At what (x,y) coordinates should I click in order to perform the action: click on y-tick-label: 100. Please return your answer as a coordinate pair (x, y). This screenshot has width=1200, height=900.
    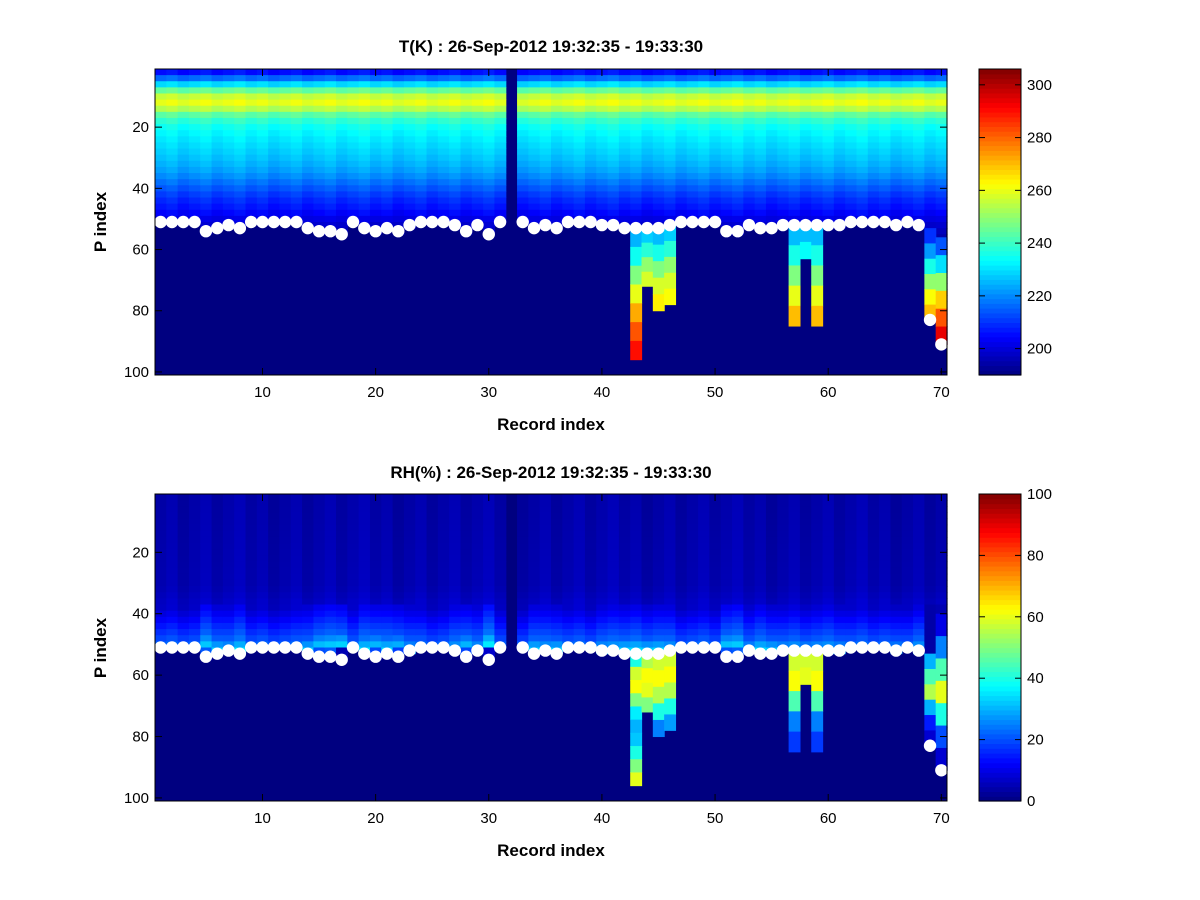
    Looking at the image, I should click on (136, 372).